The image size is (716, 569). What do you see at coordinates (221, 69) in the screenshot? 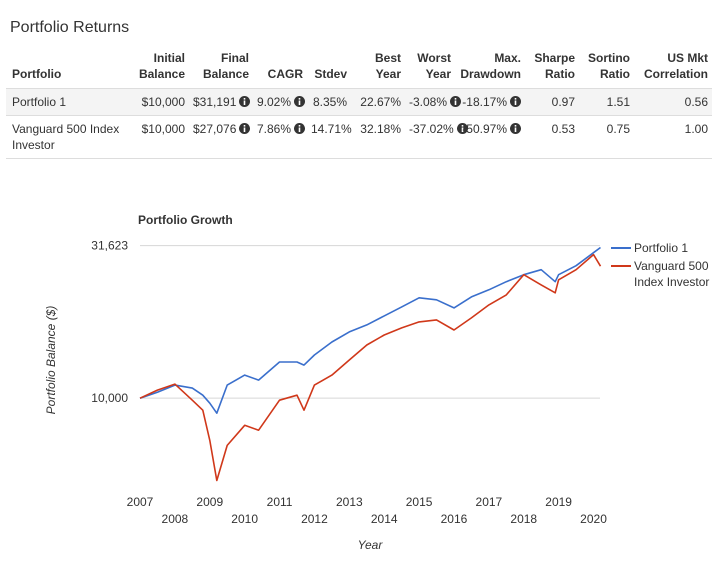
I see `column-header: Final Balance` at bounding box center [221, 69].